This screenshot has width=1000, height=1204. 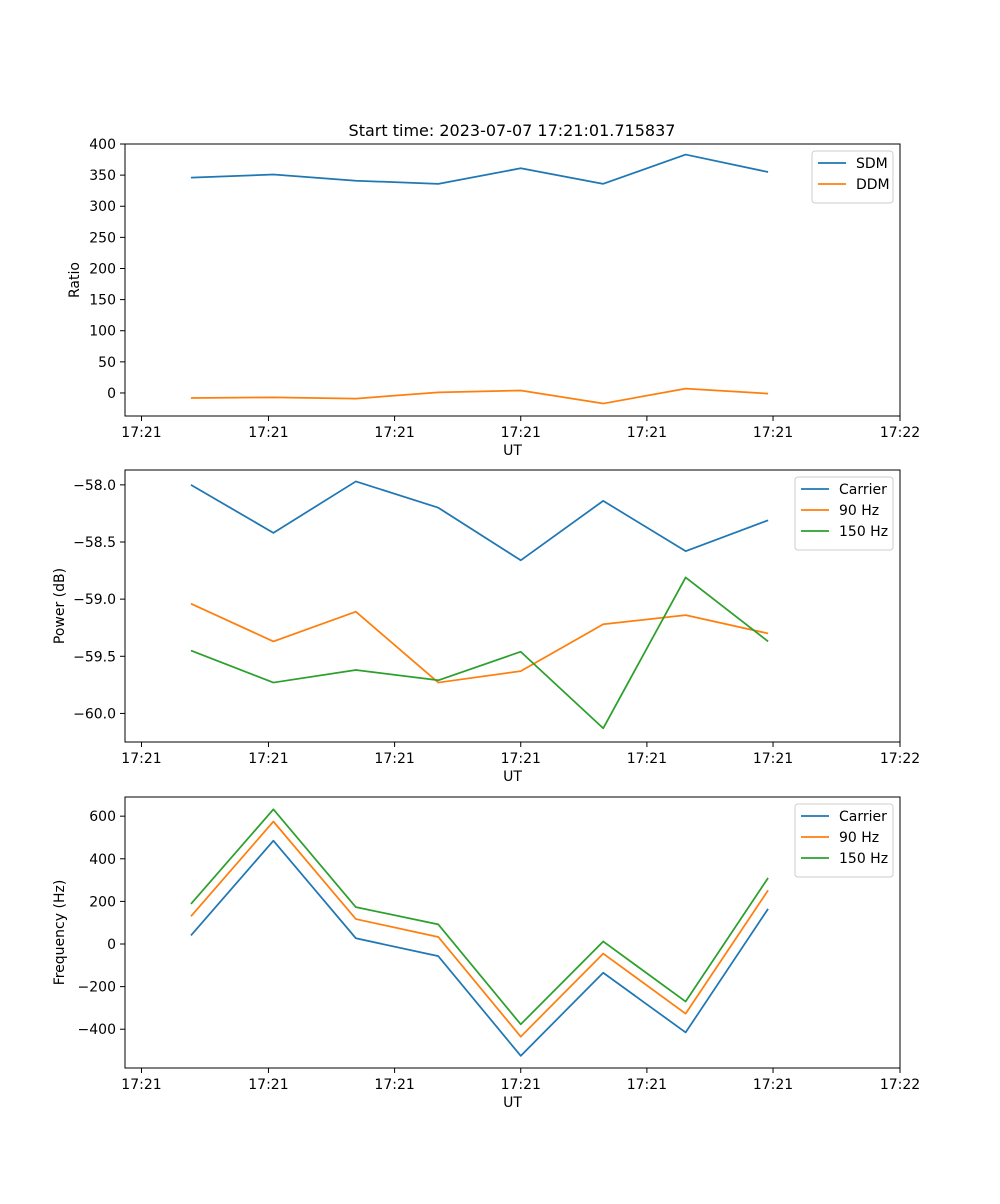 I want to click on y-tick-label: −59.0, so click(x=94, y=600).